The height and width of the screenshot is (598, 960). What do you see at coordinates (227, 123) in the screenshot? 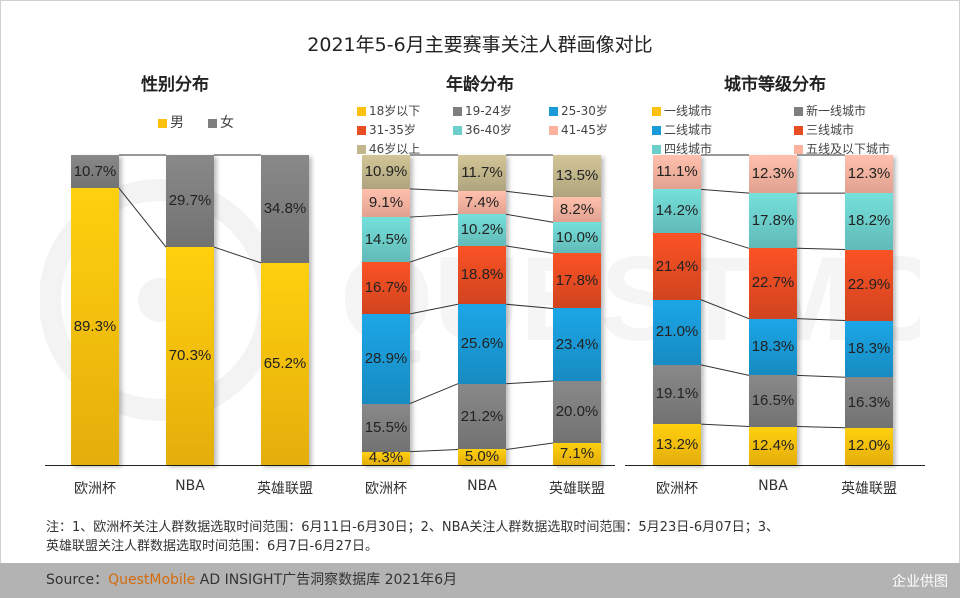
I see `legend-label: 女` at bounding box center [227, 123].